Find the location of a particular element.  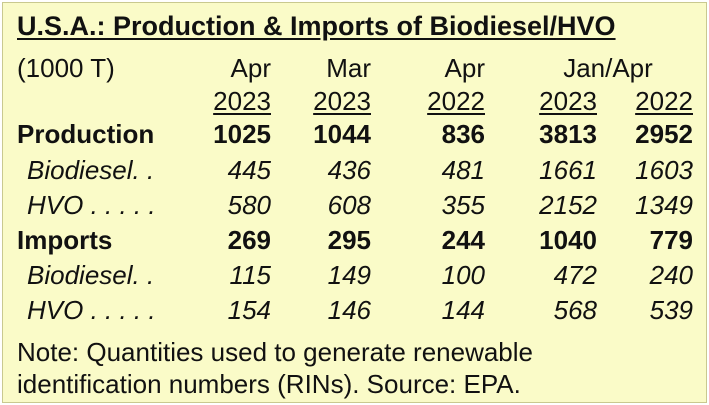

table-cell: 1040 is located at coordinates (568, 240).